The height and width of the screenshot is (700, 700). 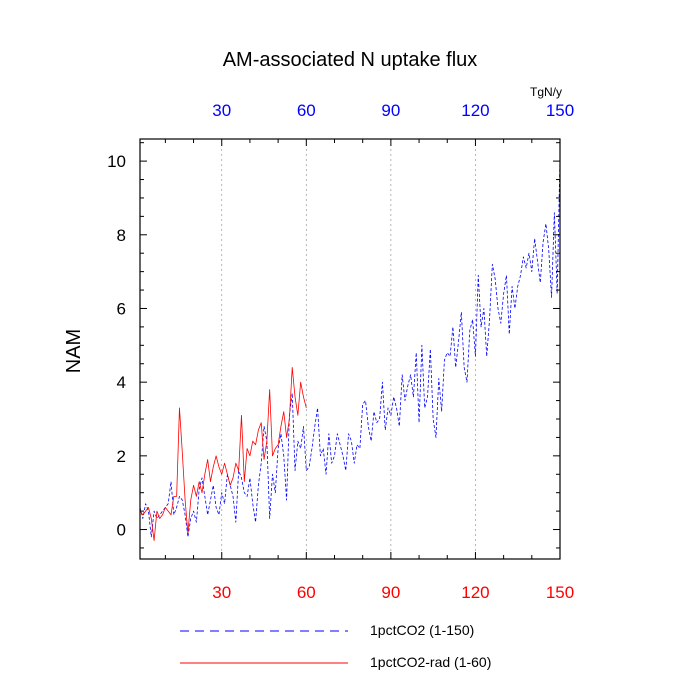 I want to click on series-line-1pctco2-rad, so click(x=223, y=454).